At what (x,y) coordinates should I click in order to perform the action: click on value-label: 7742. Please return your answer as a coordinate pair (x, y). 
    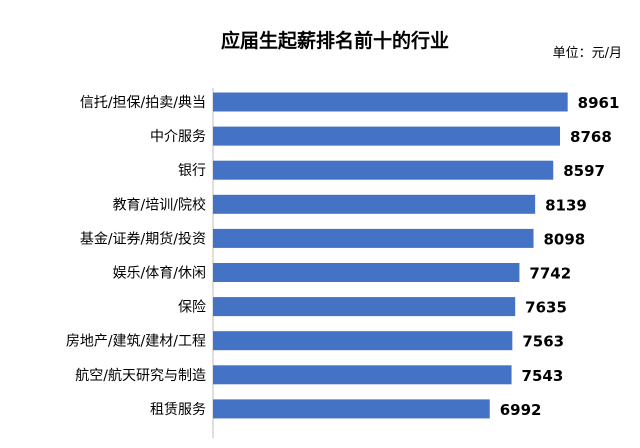
    Looking at the image, I should click on (550, 274).